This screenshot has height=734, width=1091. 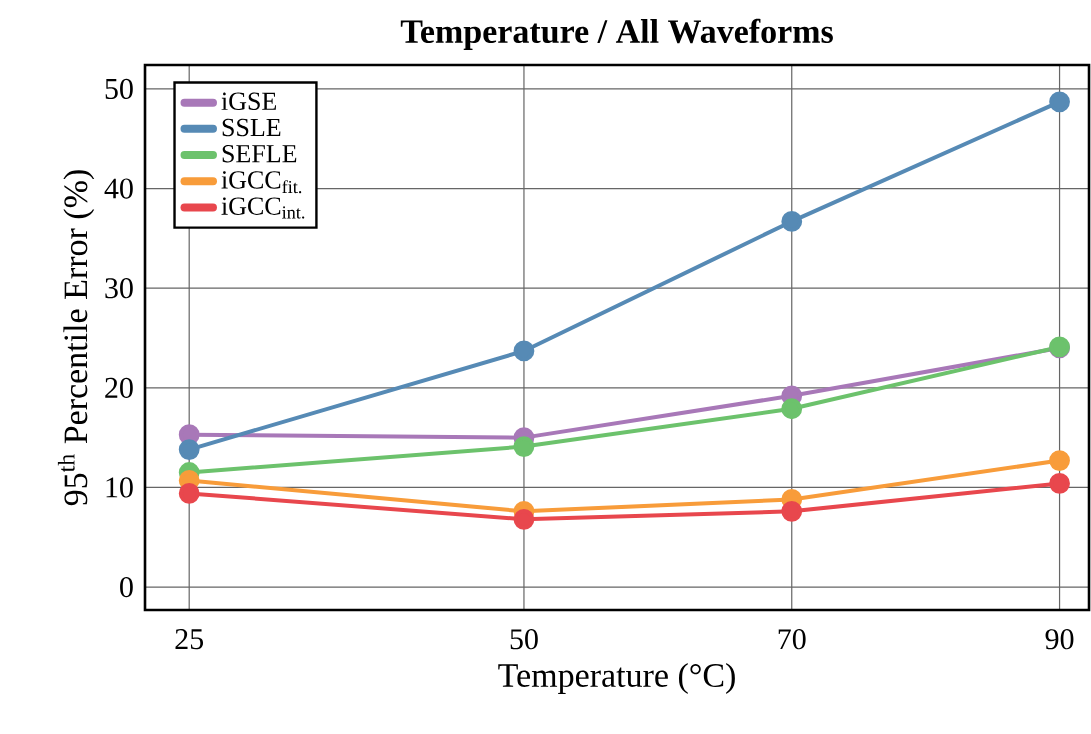 I want to click on y-tick-label: 30, so click(x=119, y=288).